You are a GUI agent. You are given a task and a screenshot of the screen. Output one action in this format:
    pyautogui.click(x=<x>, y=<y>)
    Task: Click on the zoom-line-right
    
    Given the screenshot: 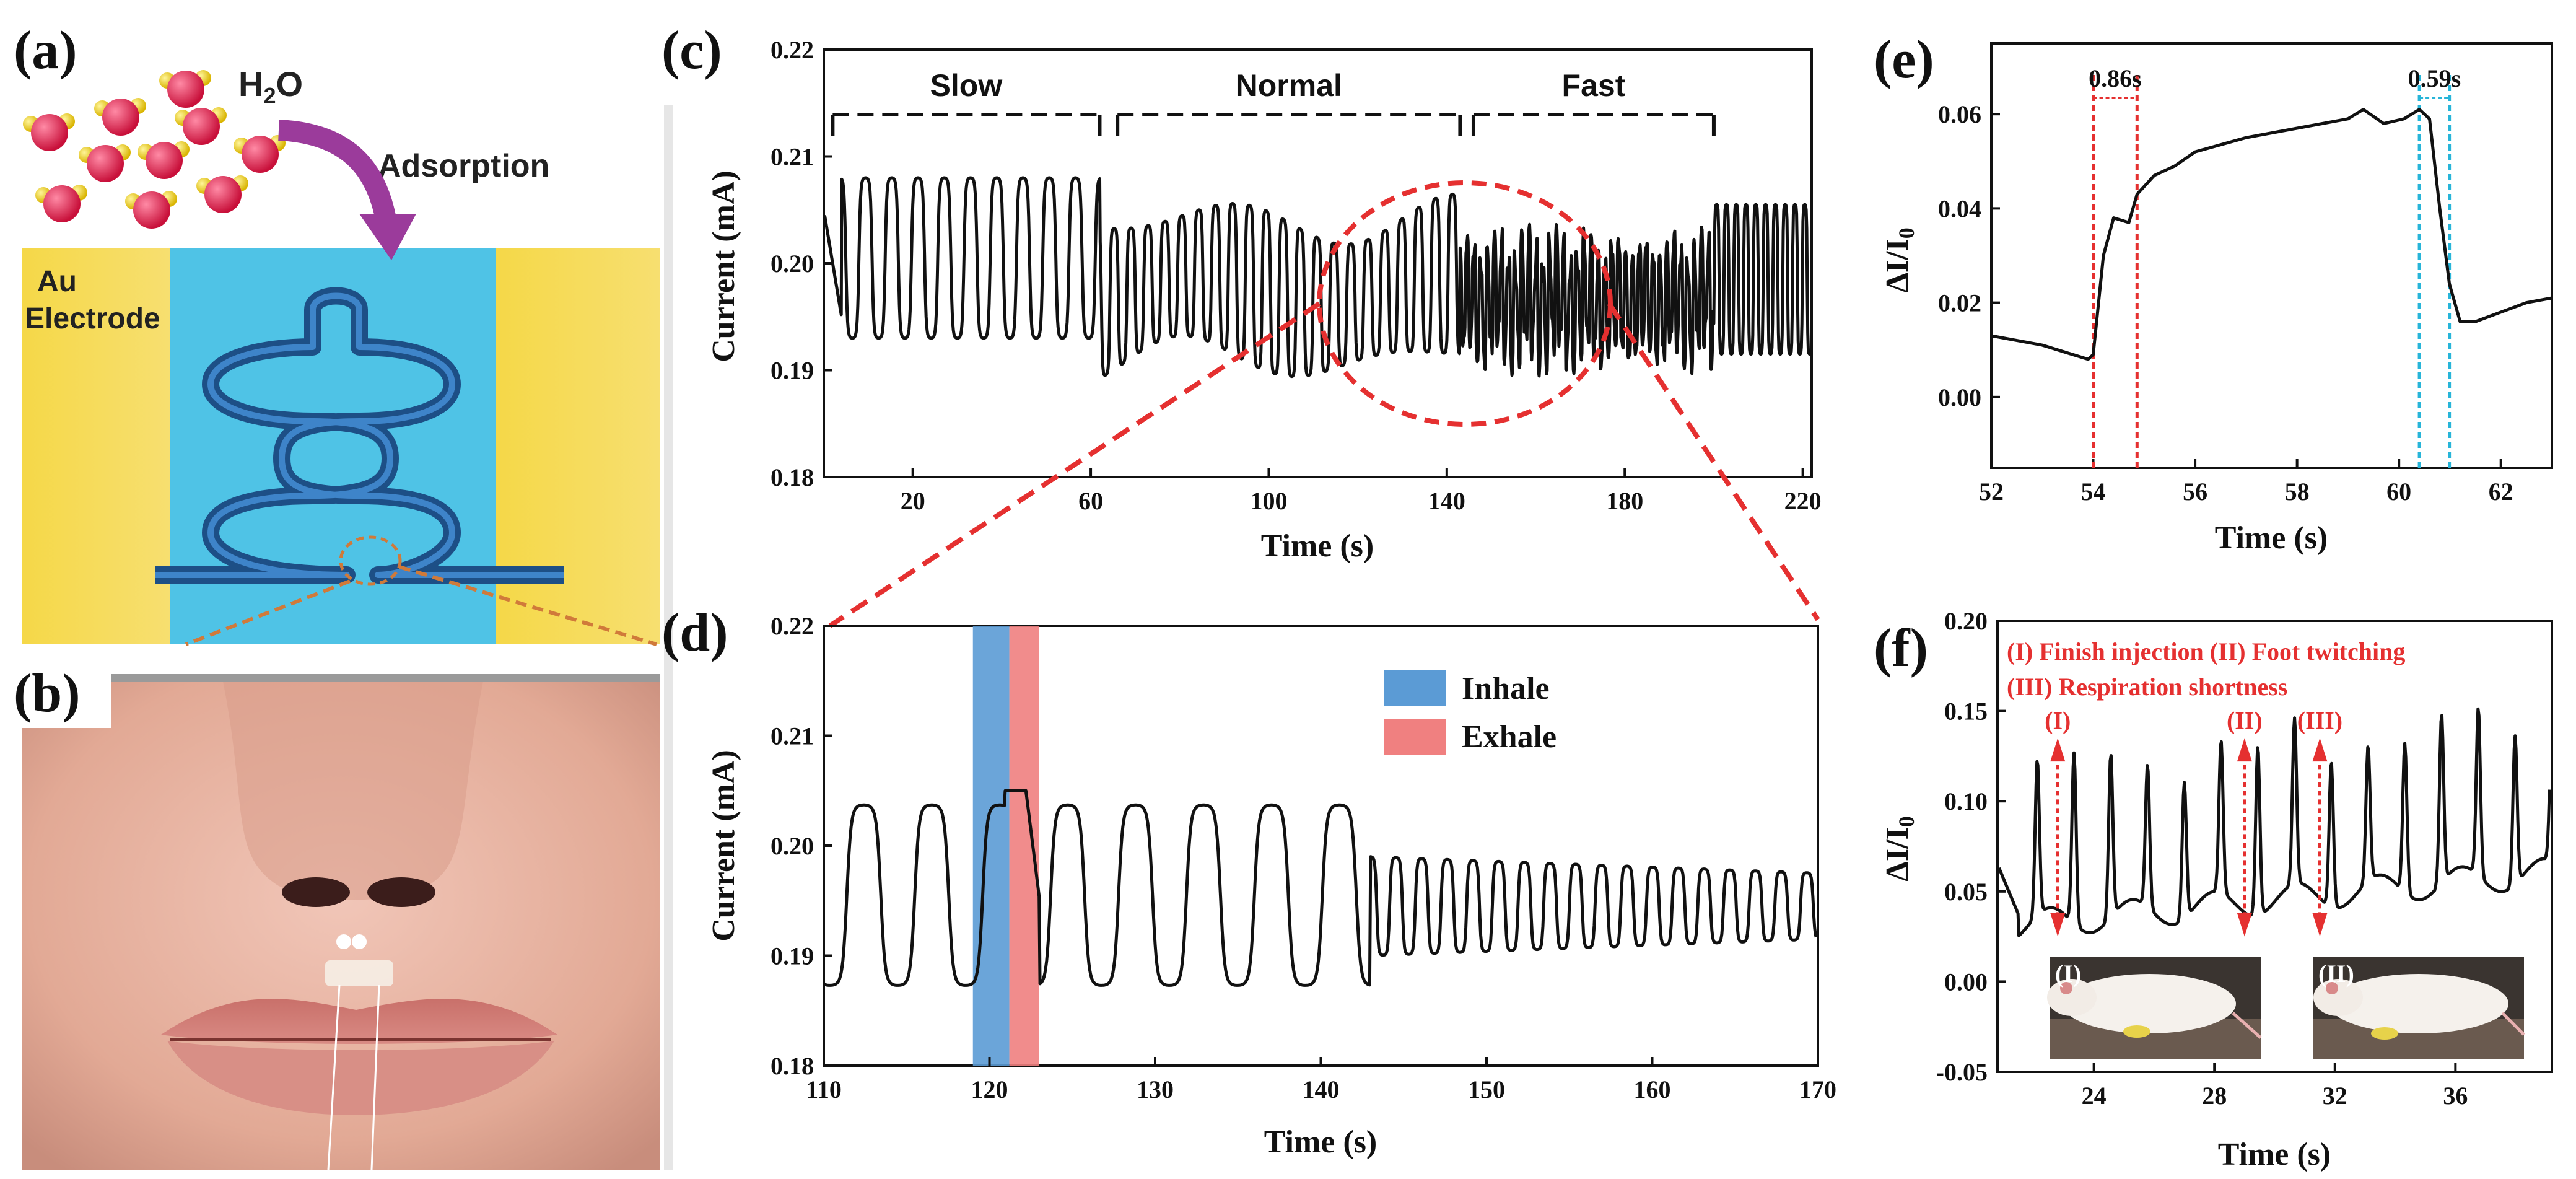 What is the action you would take?
    pyautogui.click(x=528, y=605)
    